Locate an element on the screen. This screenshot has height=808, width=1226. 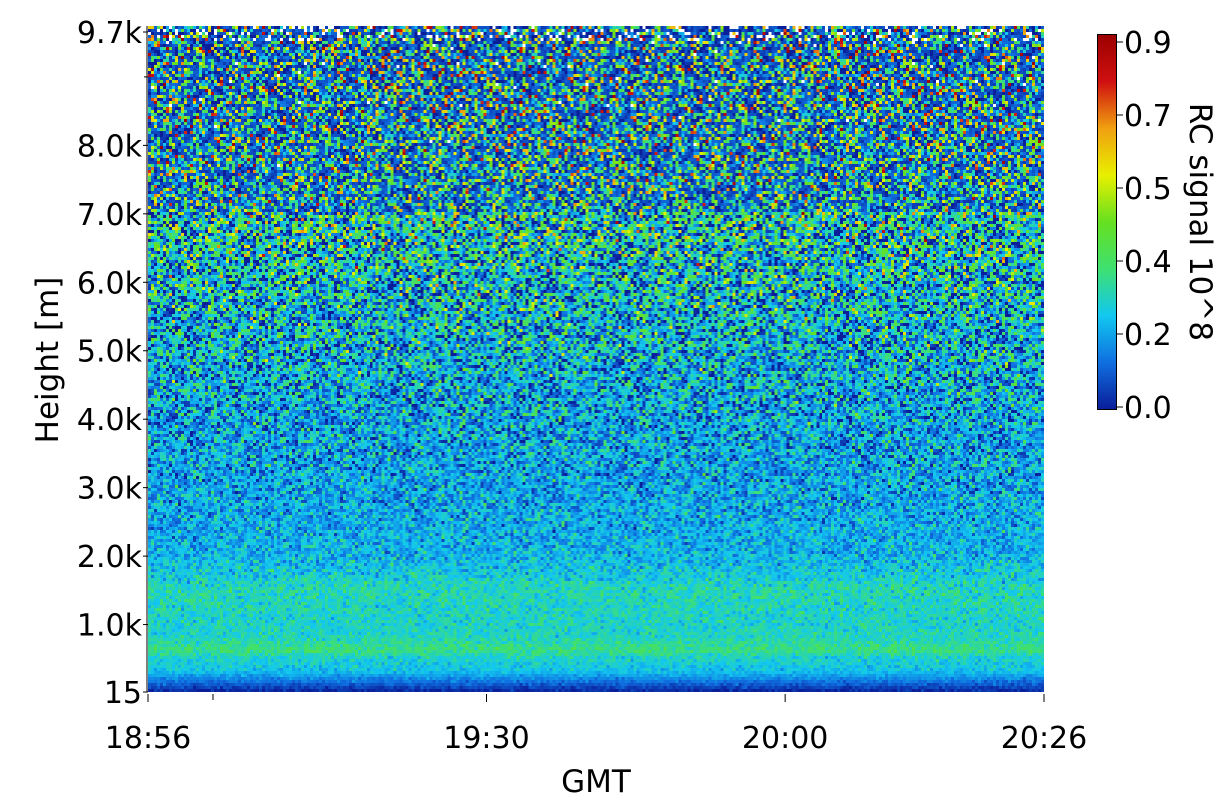
colorbar-tick-label: 0.7 is located at coordinates (1148, 116).